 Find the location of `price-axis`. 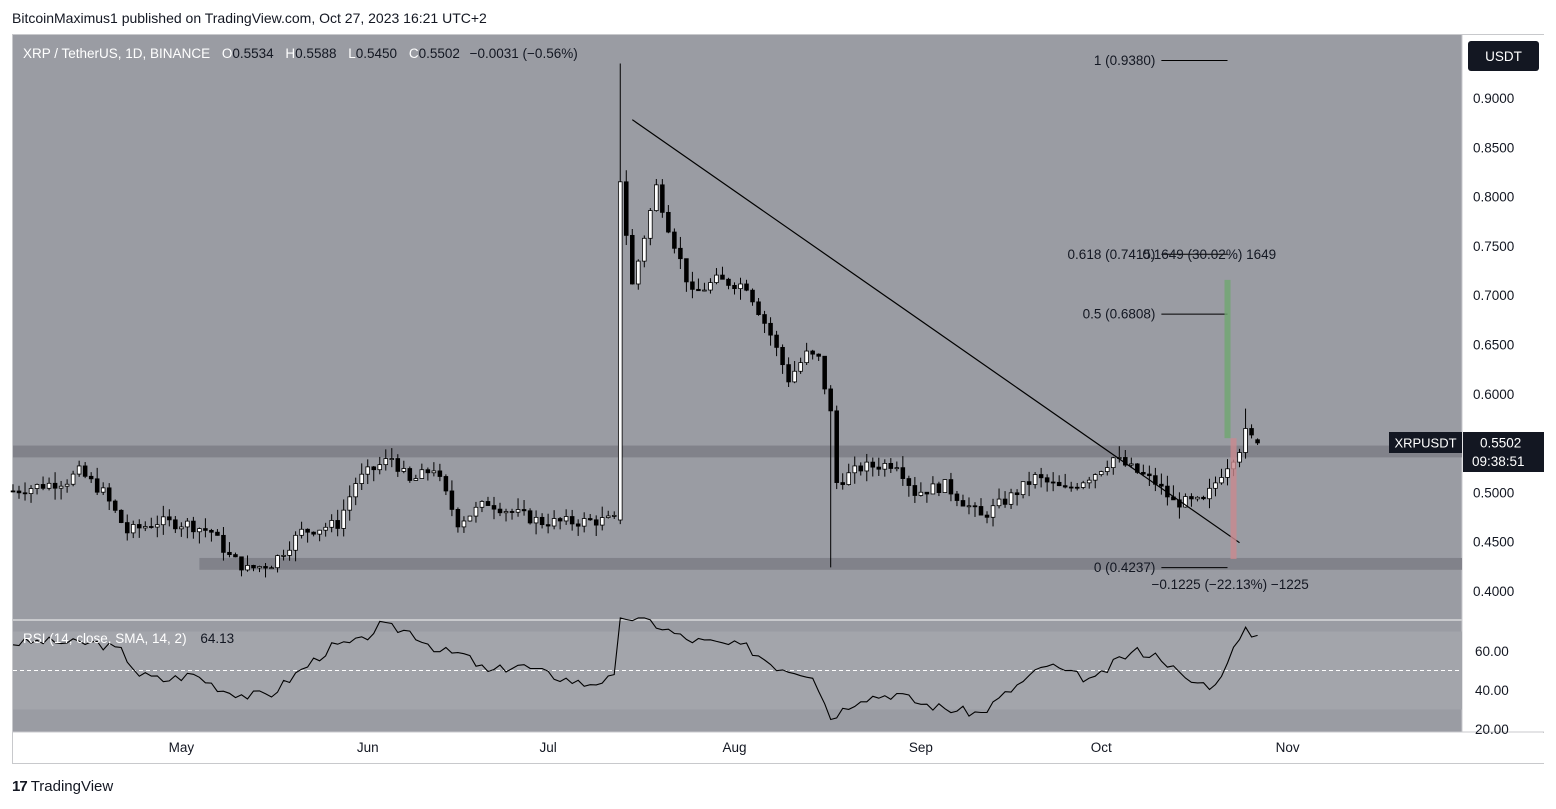

price-axis is located at coordinates (1503, 383).